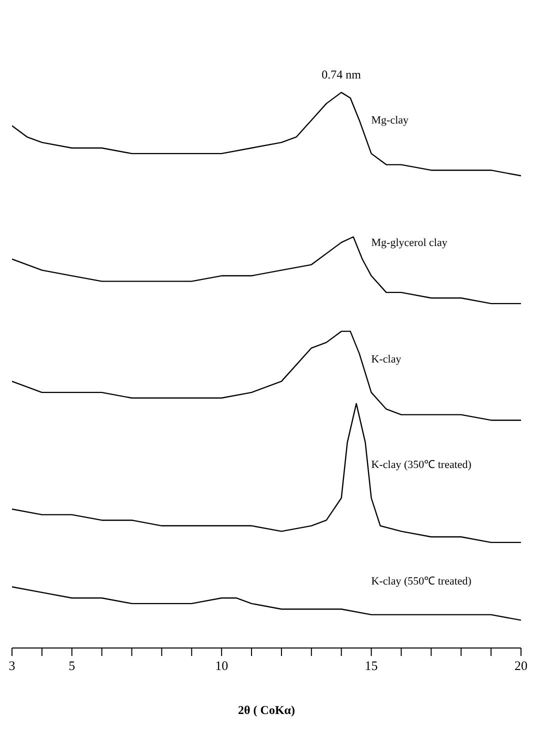 This screenshot has height=748, width=533. What do you see at coordinates (221, 665) in the screenshot?
I see `x-tick-label: 10` at bounding box center [221, 665].